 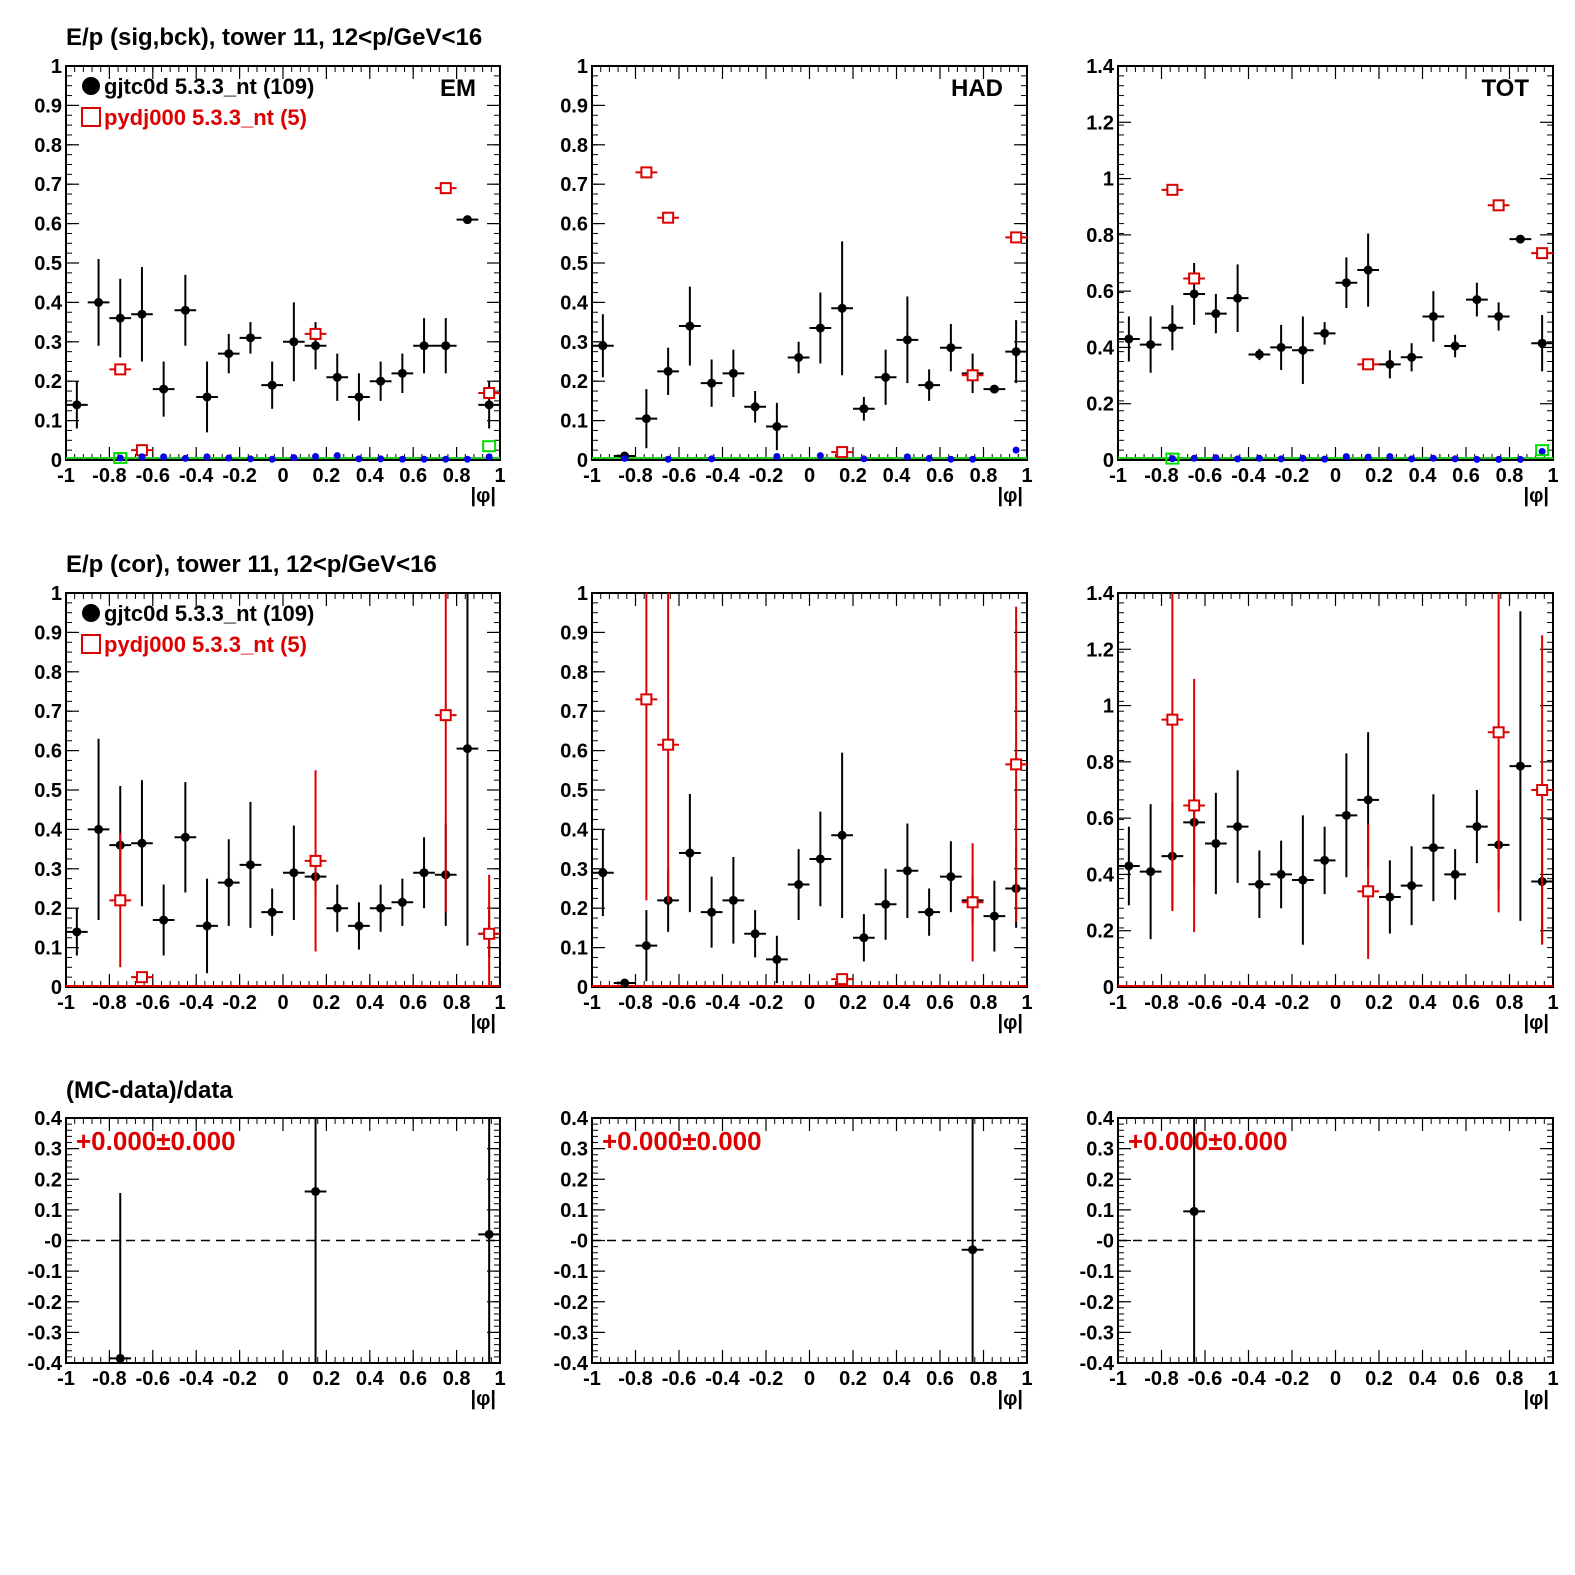 What do you see at coordinates (66, 1003) in the screenshot?
I see `x-tick-label: -1` at bounding box center [66, 1003].